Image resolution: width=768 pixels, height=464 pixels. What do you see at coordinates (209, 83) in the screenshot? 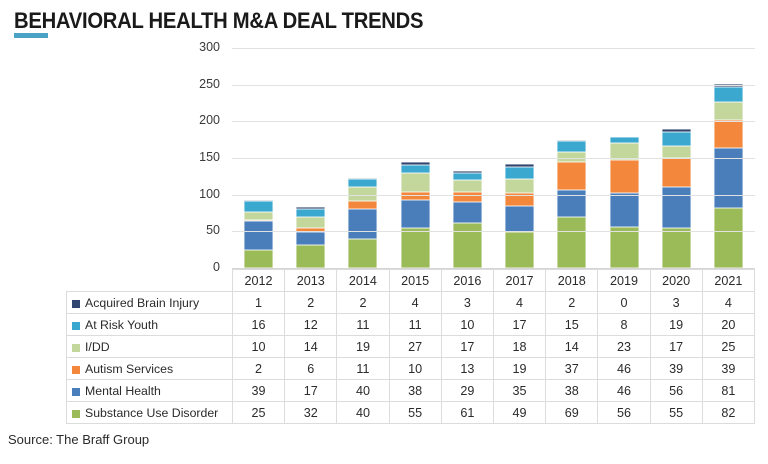
I see `y-axis-tick-250: 250` at bounding box center [209, 83].